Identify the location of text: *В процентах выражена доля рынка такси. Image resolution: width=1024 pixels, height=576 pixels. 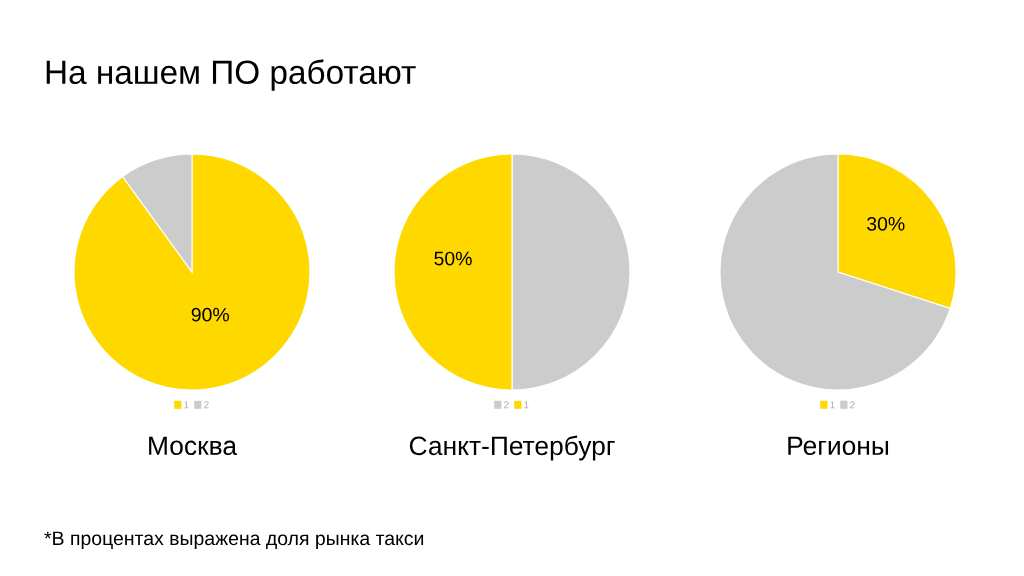
(234, 540).